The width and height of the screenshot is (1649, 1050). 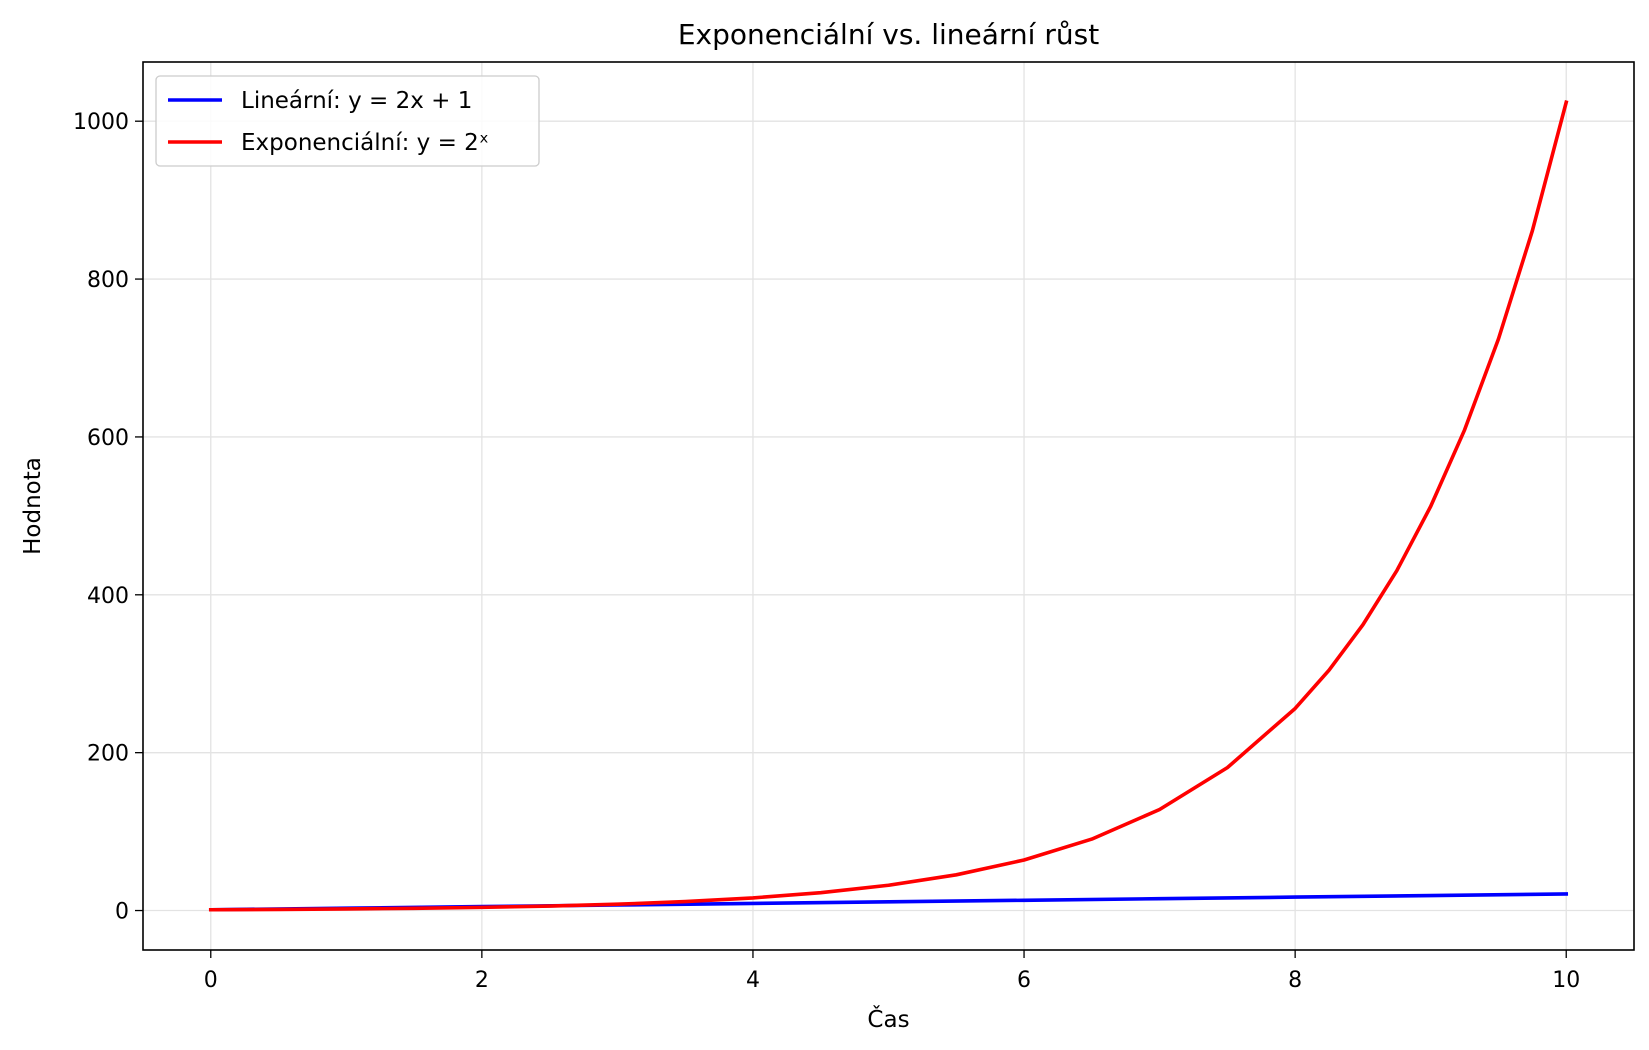 What do you see at coordinates (888, 1019) in the screenshot?
I see `x-axis-title: Čas` at bounding box center [888, 1019].